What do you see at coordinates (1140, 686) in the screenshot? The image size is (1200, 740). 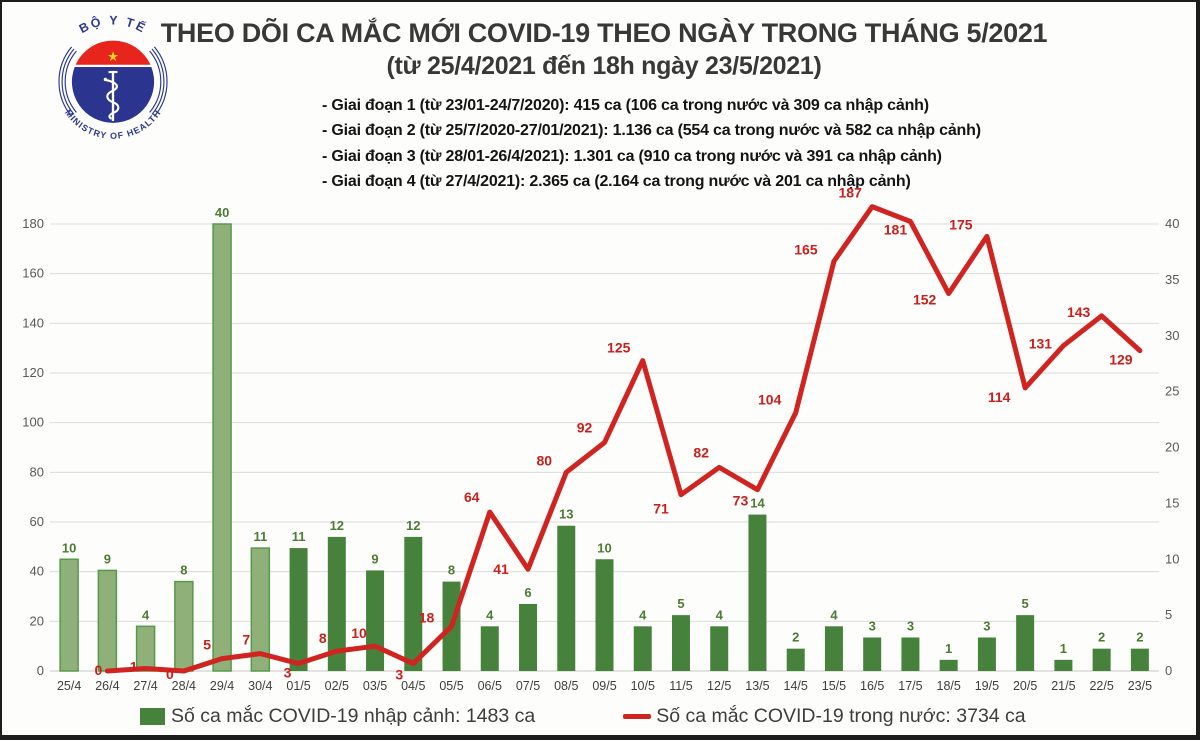 I see `x-axis-label: 23/5` at bounding box center [1140, 686].